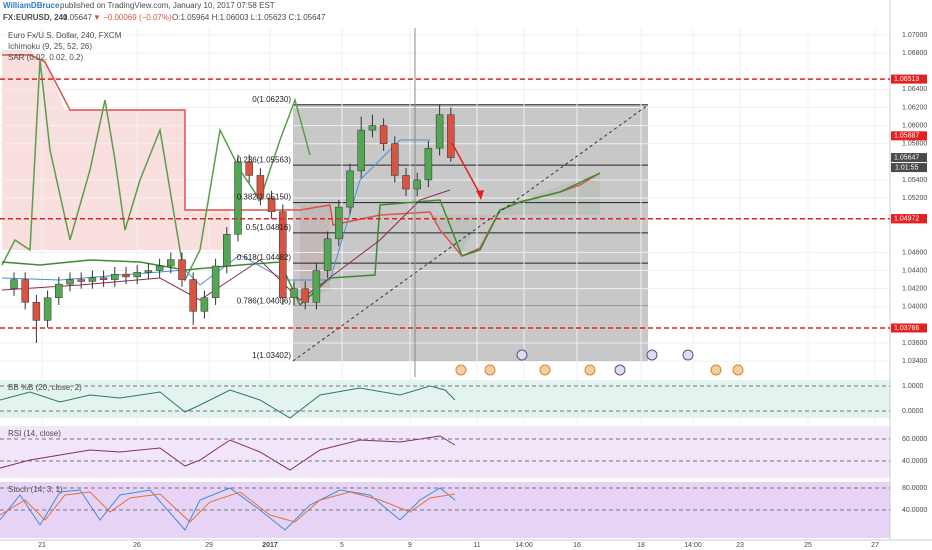 The width and height of the screenshot is (932, 550). What do you see at coordinates (599, 362) in the screenshot?
I see `event-icons` at bounding box center [599, 362].